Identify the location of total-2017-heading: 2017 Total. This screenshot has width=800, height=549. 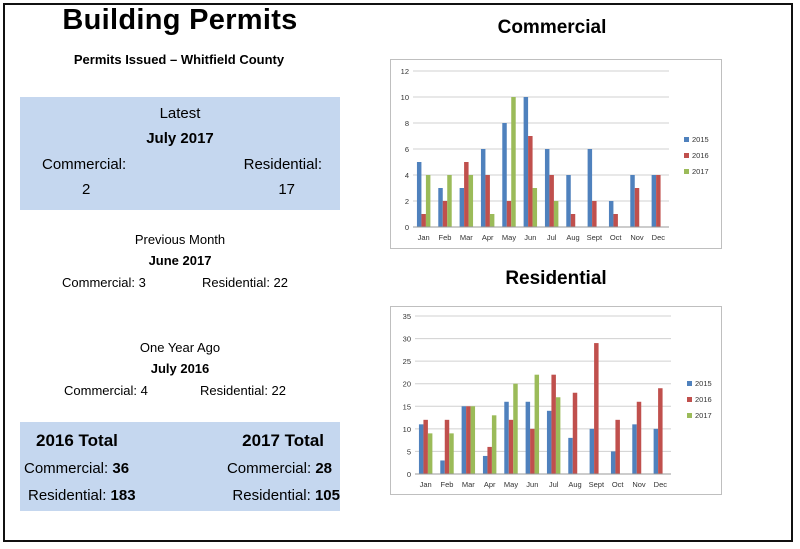
(283, 440).